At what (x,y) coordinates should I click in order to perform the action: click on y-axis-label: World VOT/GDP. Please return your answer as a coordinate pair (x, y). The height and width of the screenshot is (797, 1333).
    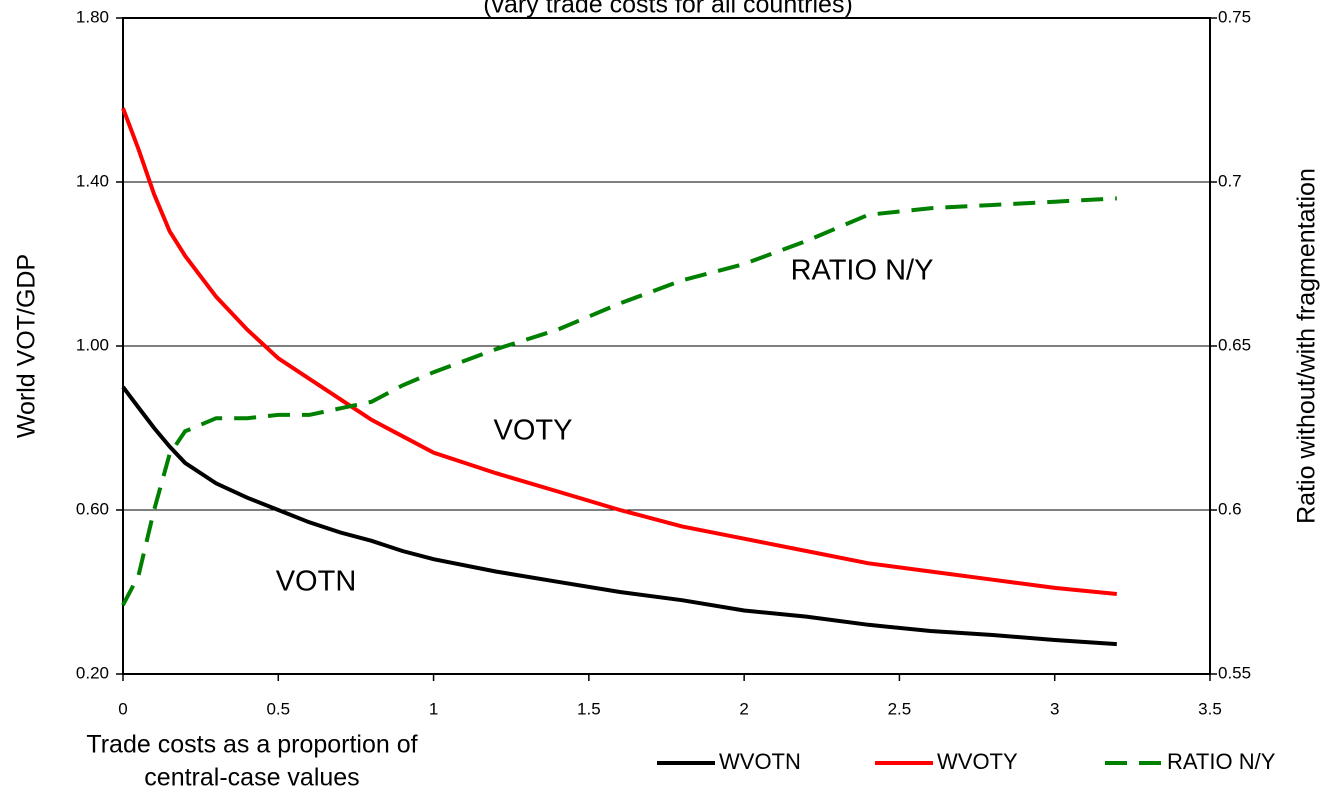
    Looking at the image, I should click on (27, 346).